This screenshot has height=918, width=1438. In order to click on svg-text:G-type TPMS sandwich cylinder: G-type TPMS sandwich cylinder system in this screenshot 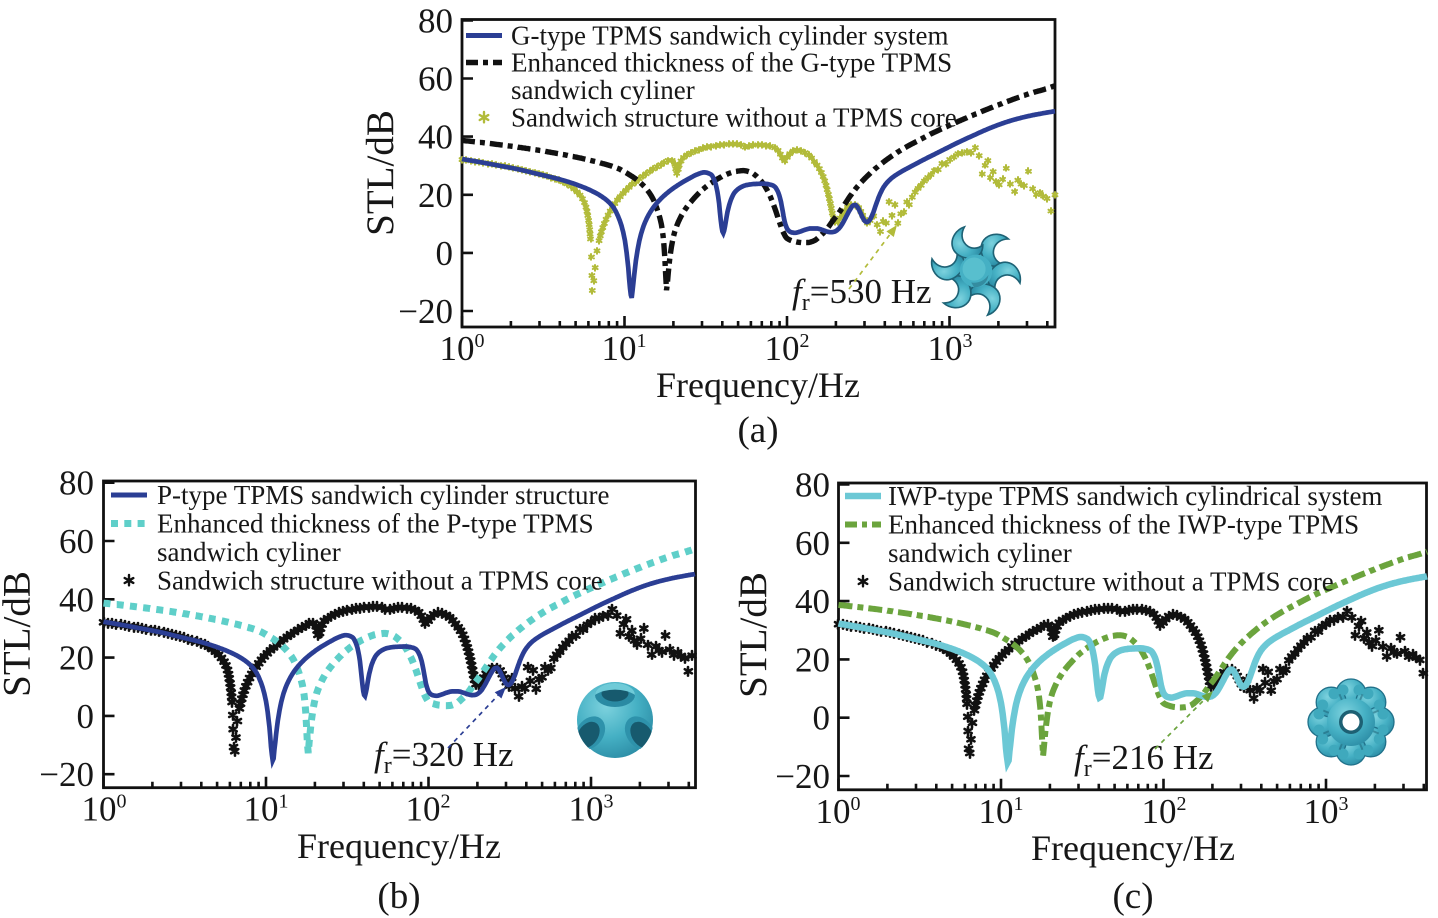, I will do `click(729, 36)`.